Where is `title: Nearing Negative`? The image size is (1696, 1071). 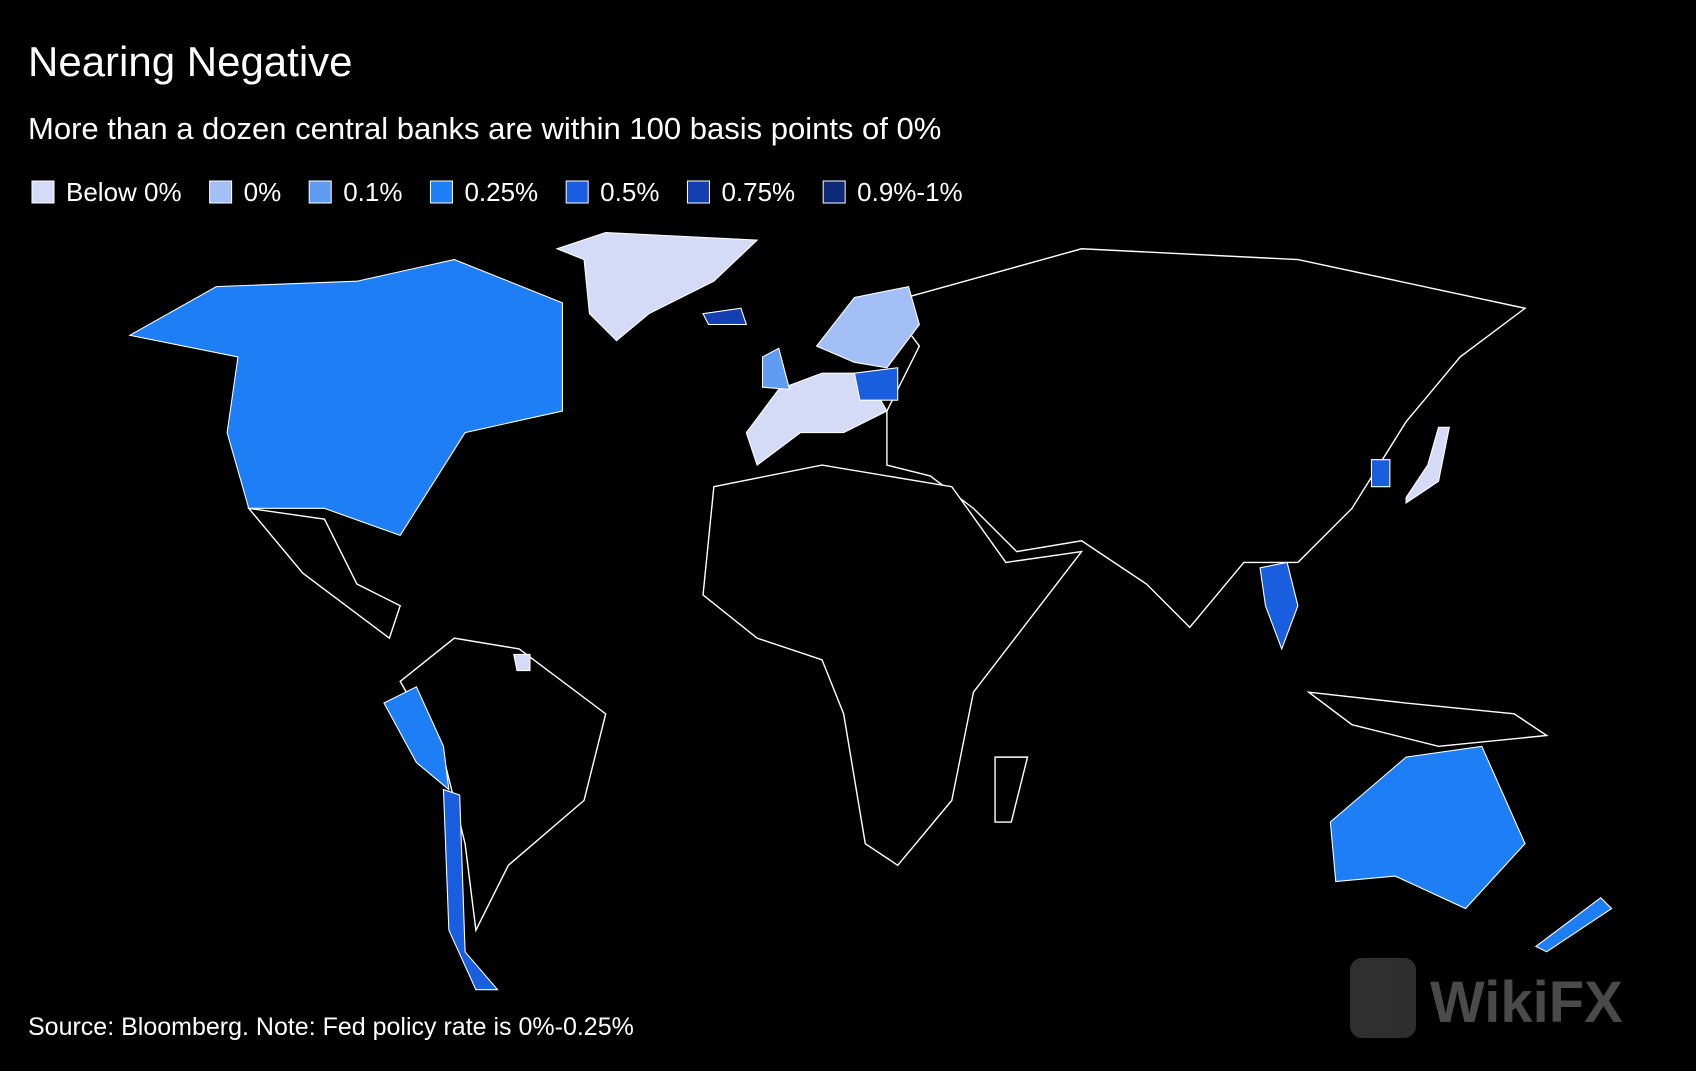 title: Nearing Negative is located at coordinates (190, 61).